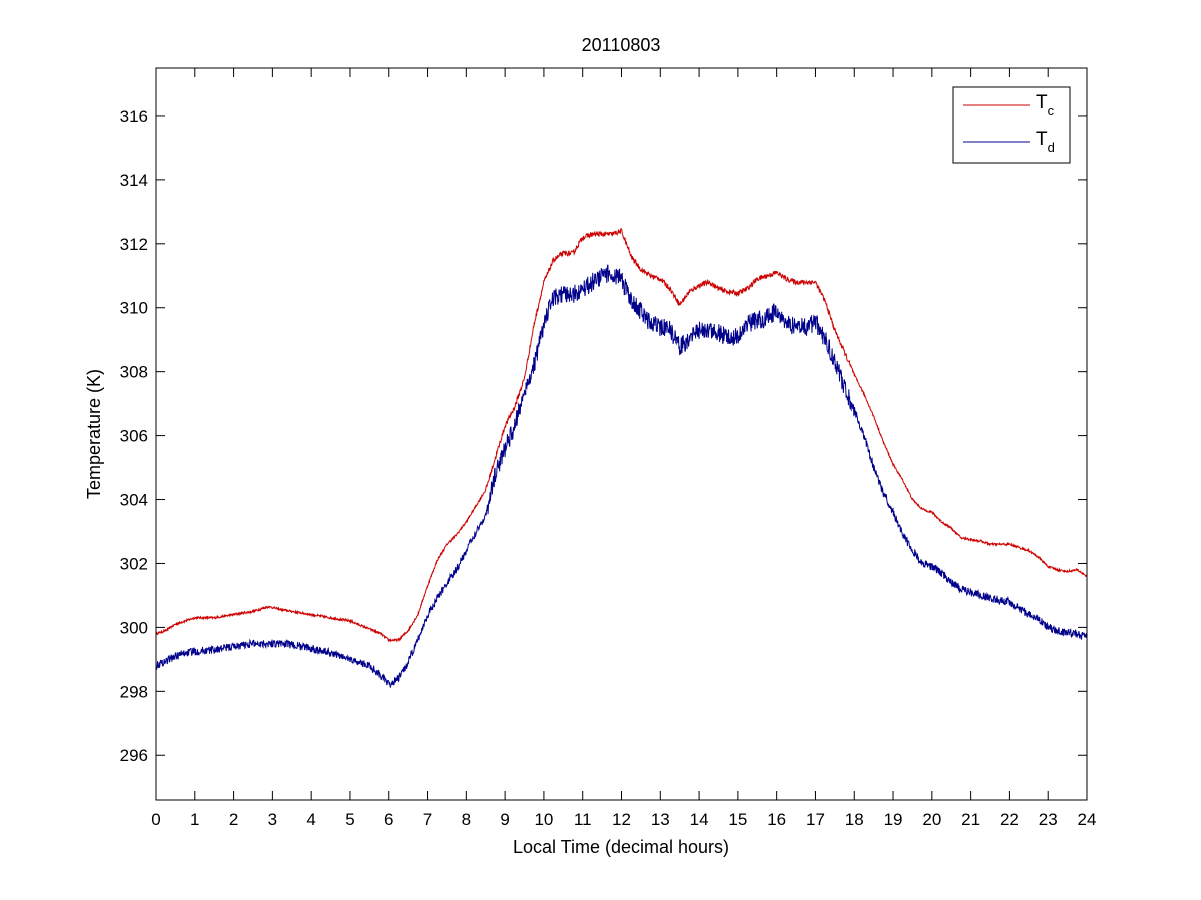 The image size is (1201, 900). What do you see at coordinates (388, 819) in the screenshot?
I see `x-tick-label: 6` at bounding box center [388, 819].